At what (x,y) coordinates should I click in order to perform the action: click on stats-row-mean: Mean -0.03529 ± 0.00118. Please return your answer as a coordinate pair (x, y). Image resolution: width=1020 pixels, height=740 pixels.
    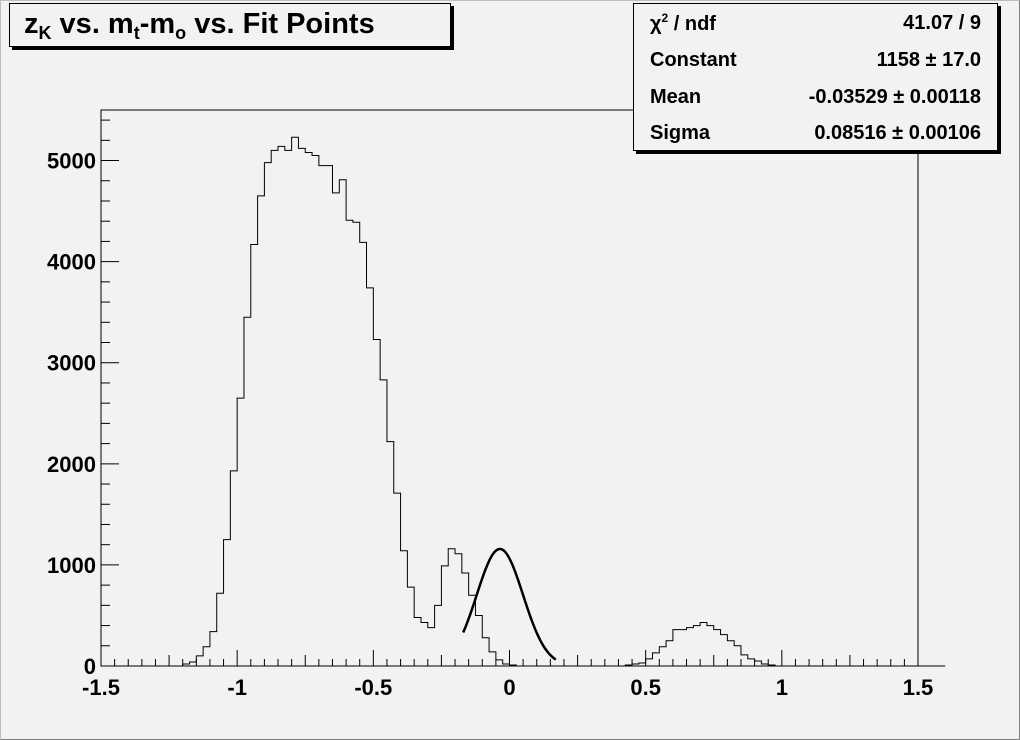
    Looking at the image, I should click on (815, 97).